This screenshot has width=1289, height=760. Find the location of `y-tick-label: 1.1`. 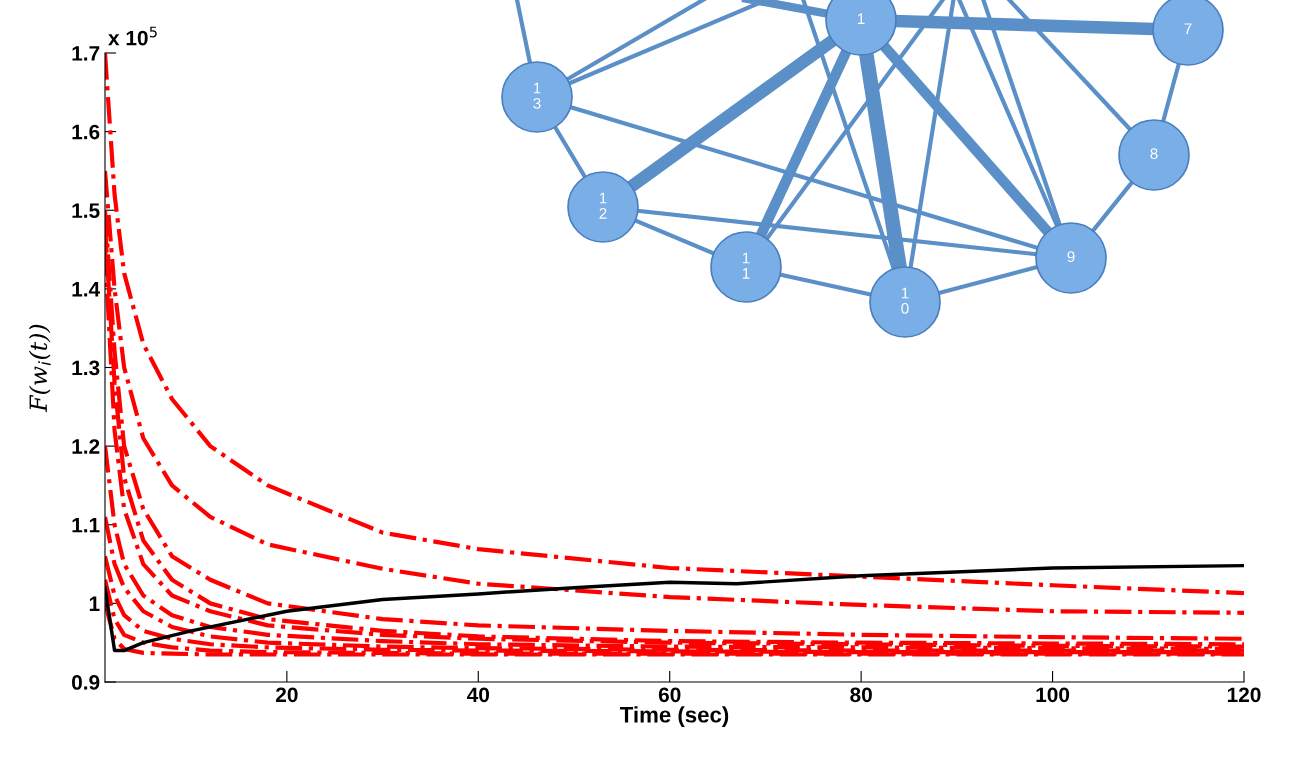

y-tick-label: 1.1 is located at coordinates (86, 525).